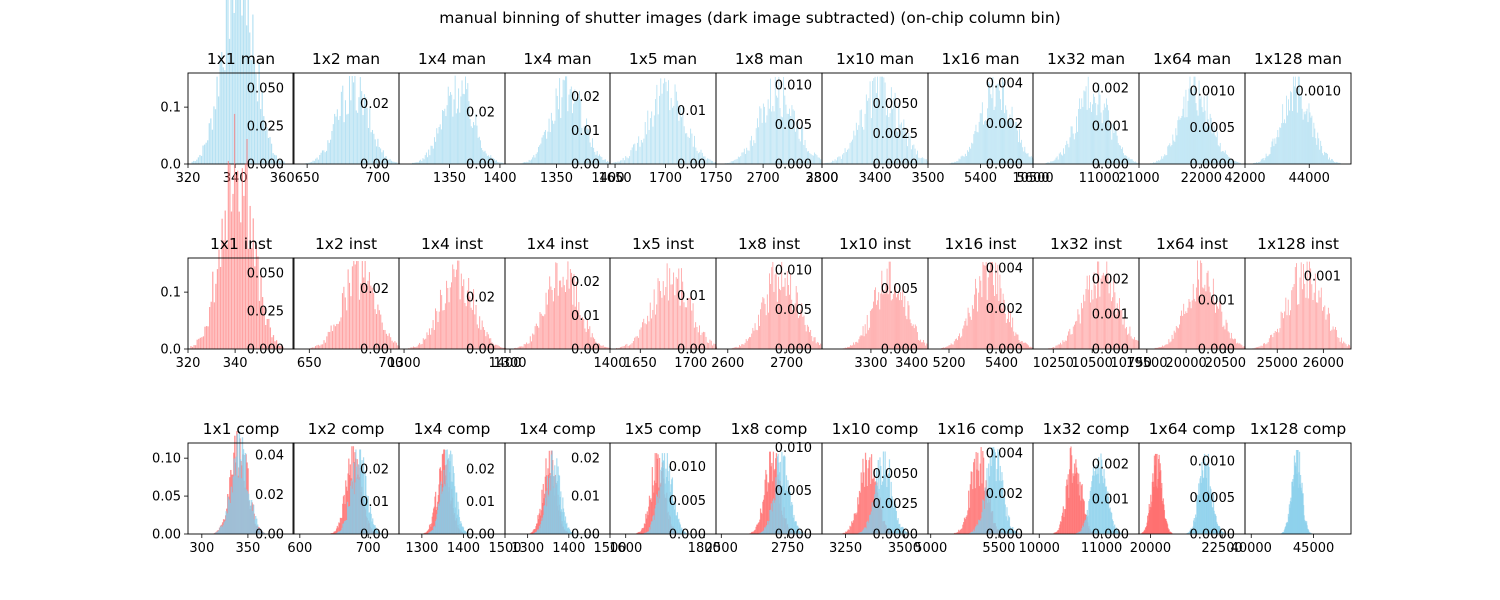 This screenshot has width=1500, height=600. I want to click on x-tick-label: 5200, so click(948, 363).